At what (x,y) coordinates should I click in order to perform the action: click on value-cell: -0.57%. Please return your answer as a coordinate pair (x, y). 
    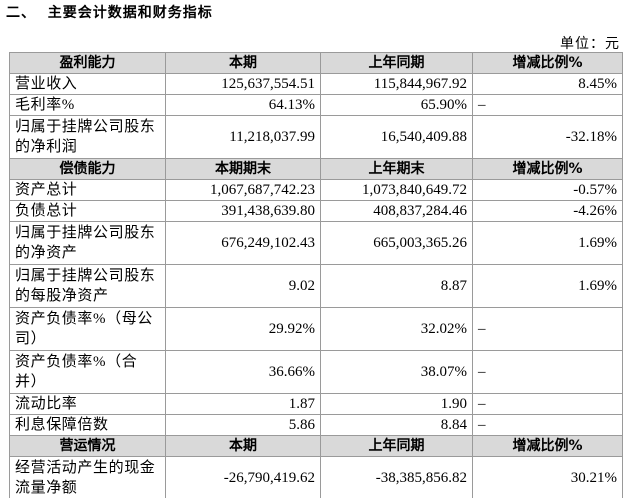
    Looking at the image, I should click on (547, 190).